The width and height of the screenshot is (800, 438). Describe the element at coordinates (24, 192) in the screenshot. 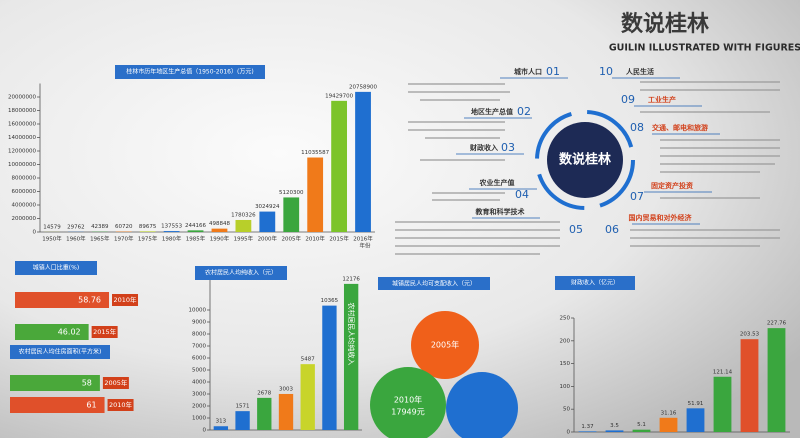

I see `y-tick-label: 6000000` at that location.